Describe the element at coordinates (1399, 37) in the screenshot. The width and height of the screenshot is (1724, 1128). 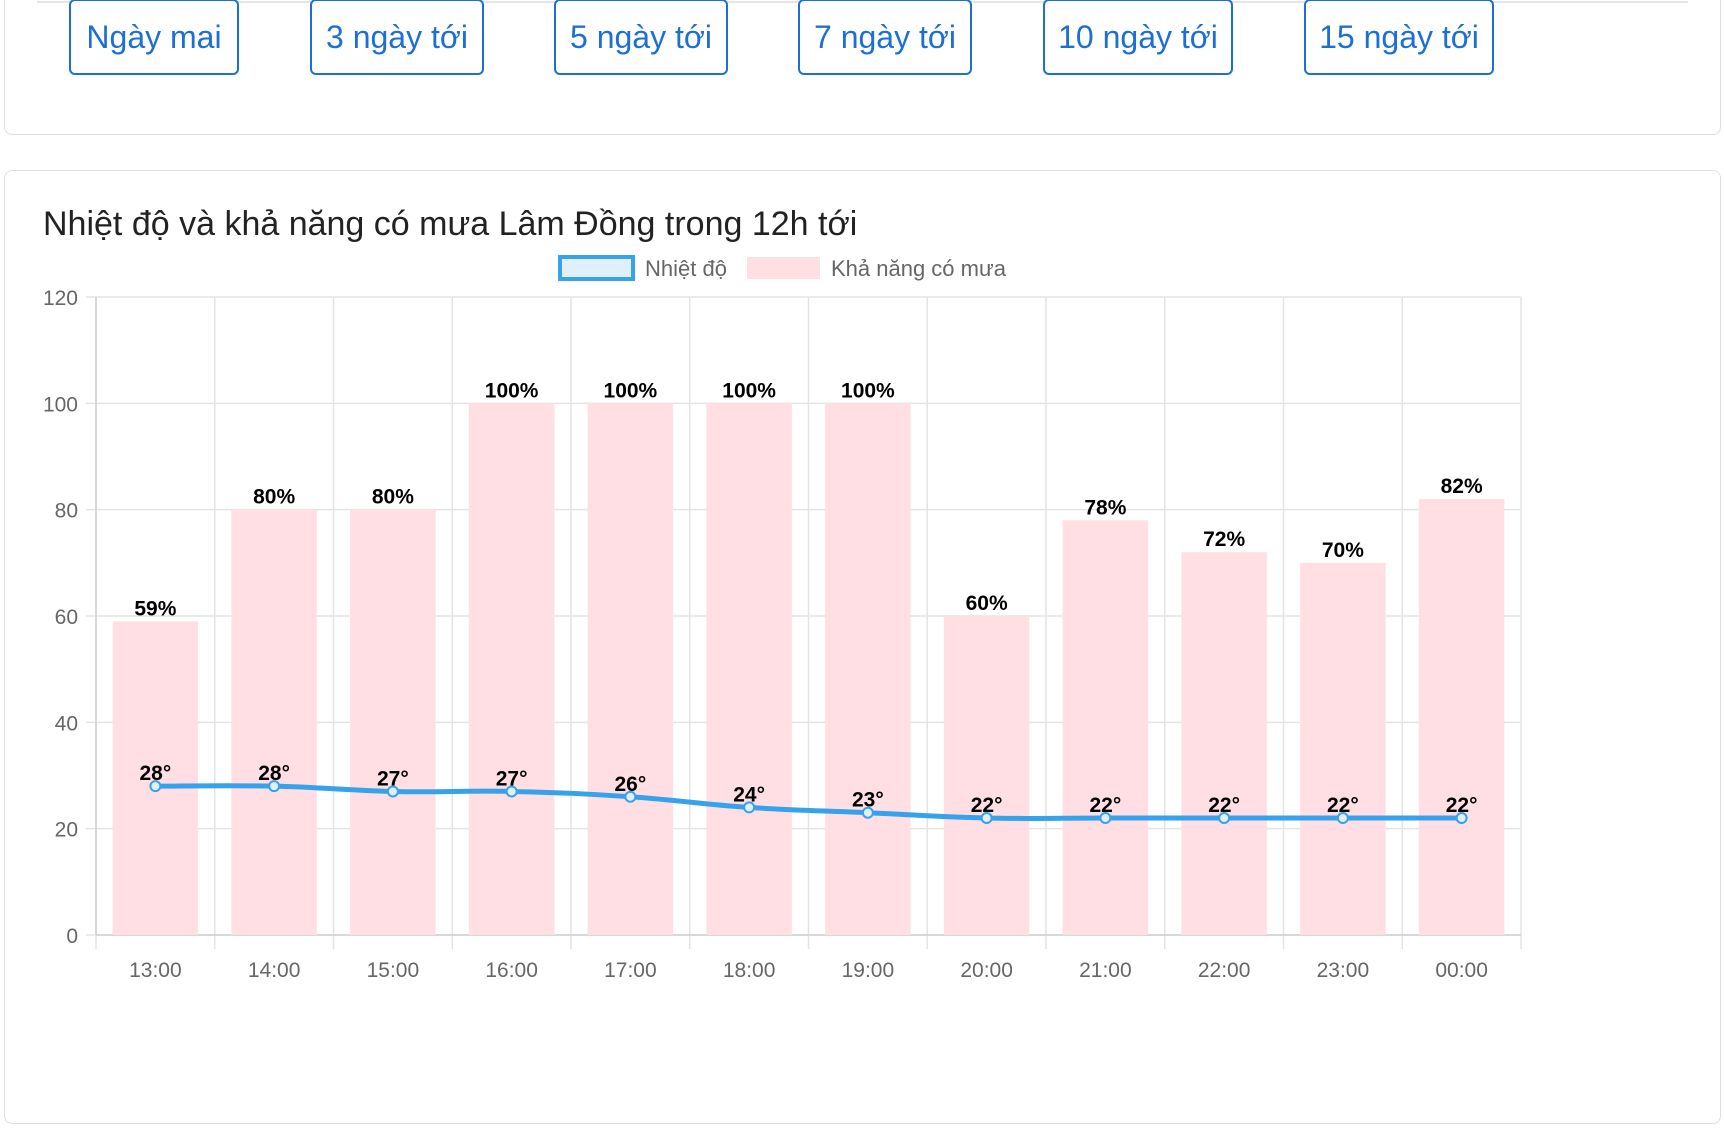
I see `next-15-days-button: 15 ngày tới` at that location.